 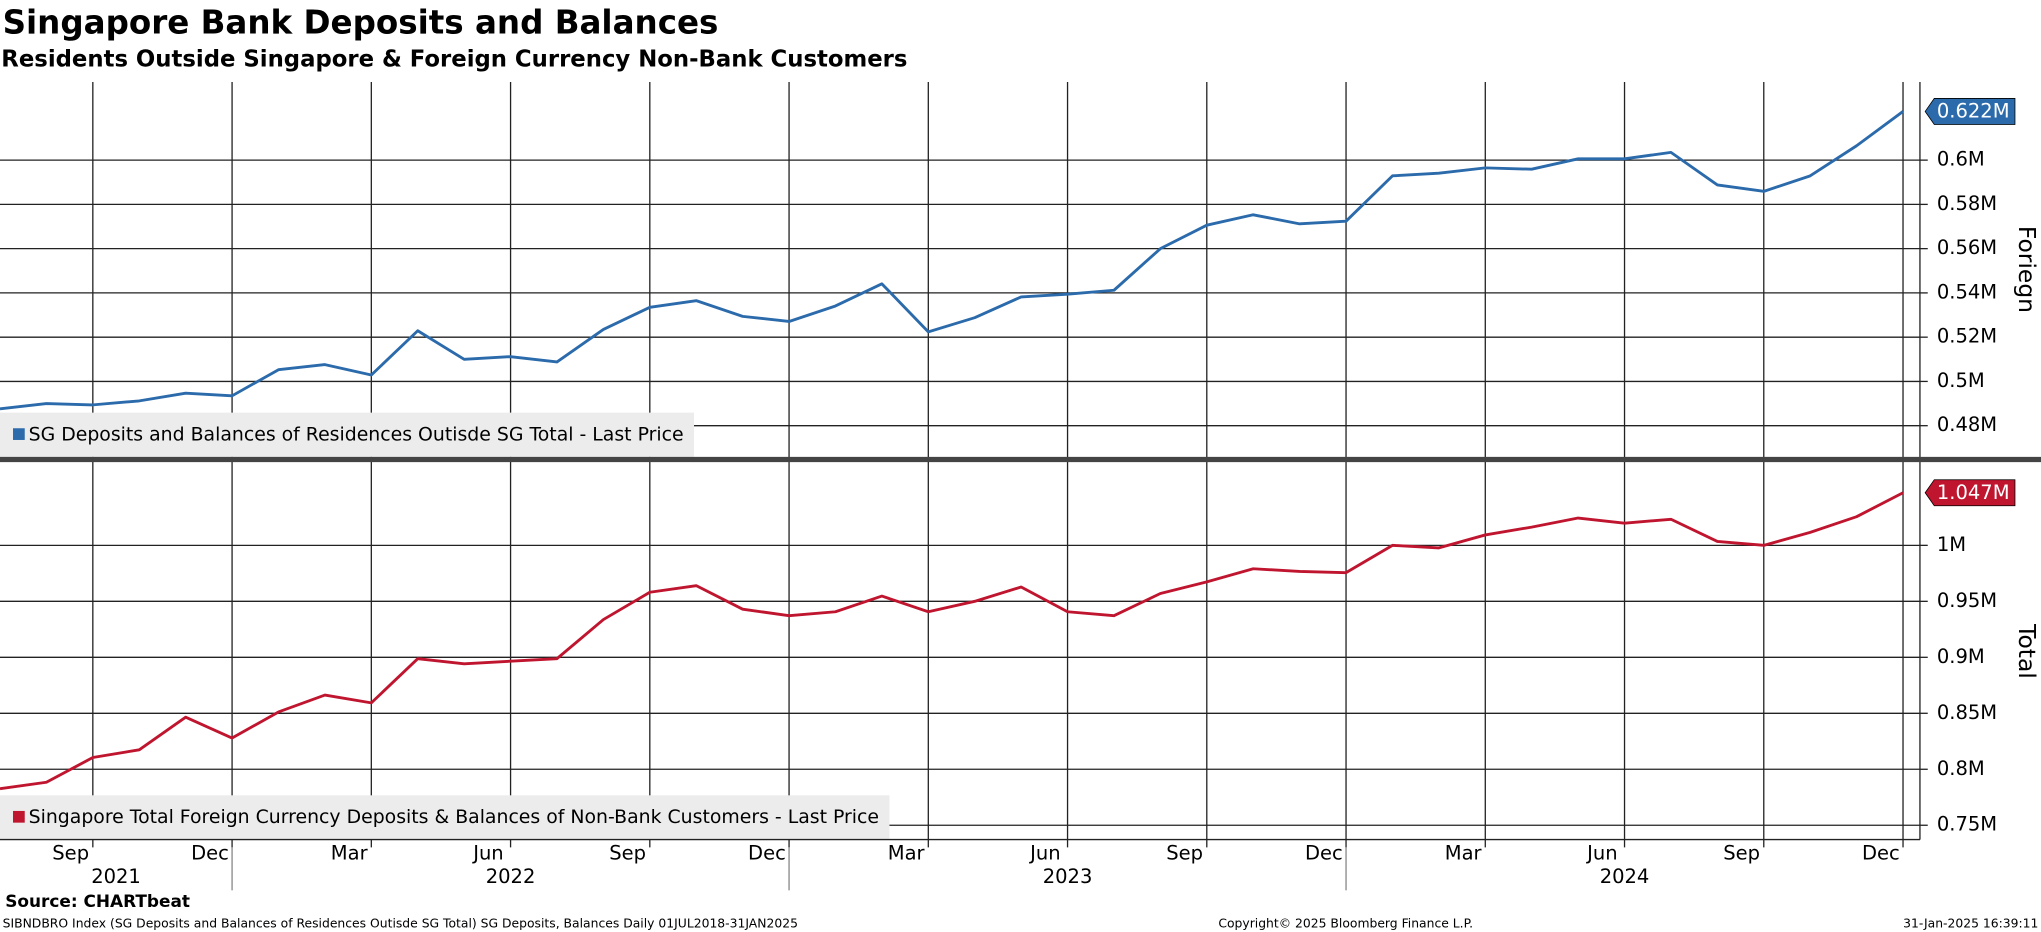 What do you see at coordinates (1970, 924) in the screenshot?
I see `timestamp: 31-Jan-2025 16:39:11` at bounding box center [1970, 924].